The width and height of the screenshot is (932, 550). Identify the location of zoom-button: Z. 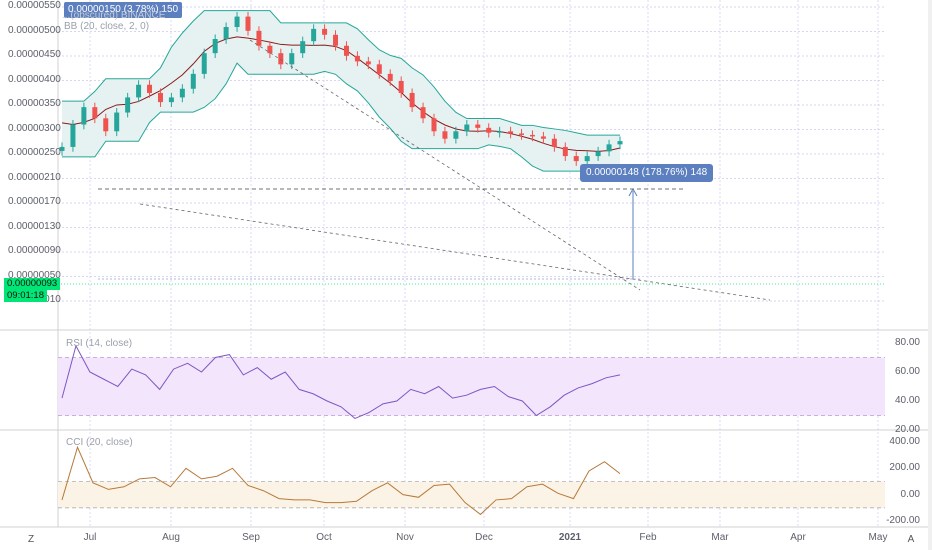
(31, 539).